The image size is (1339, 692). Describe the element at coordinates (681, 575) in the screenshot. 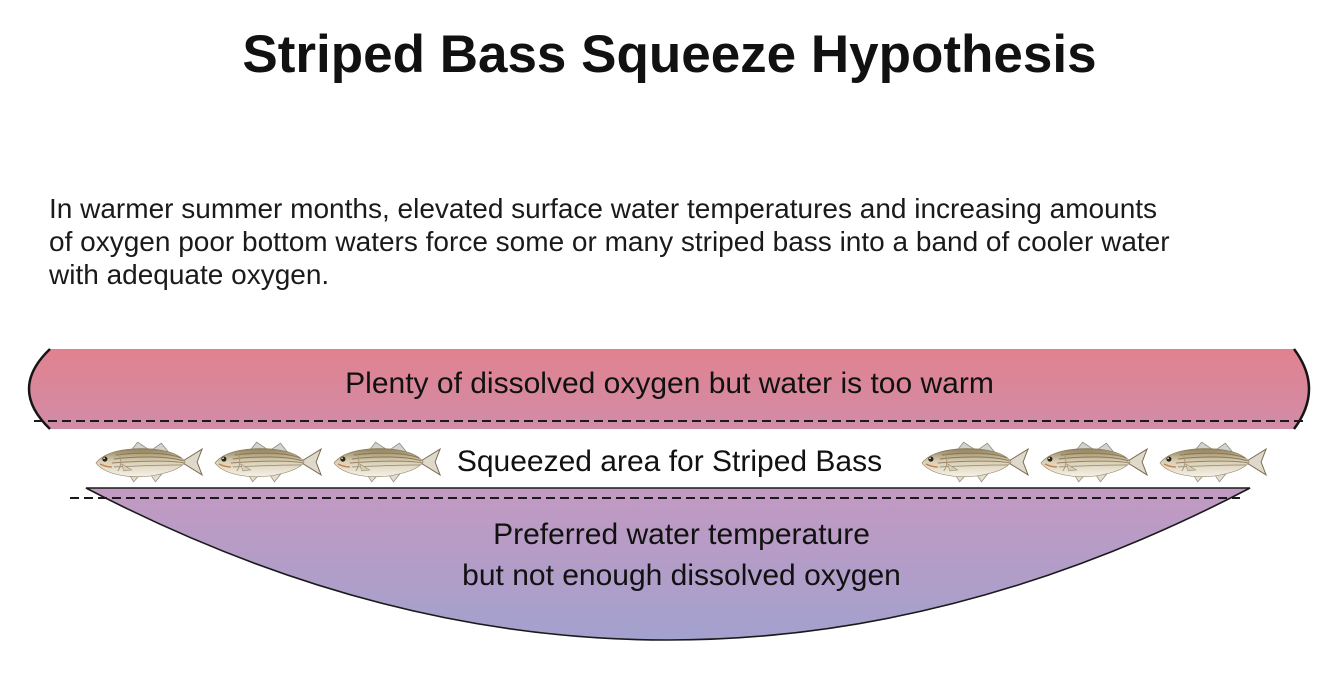

I see `bottom-band-label-line2: but not enough dissolved oxygen` at that location.